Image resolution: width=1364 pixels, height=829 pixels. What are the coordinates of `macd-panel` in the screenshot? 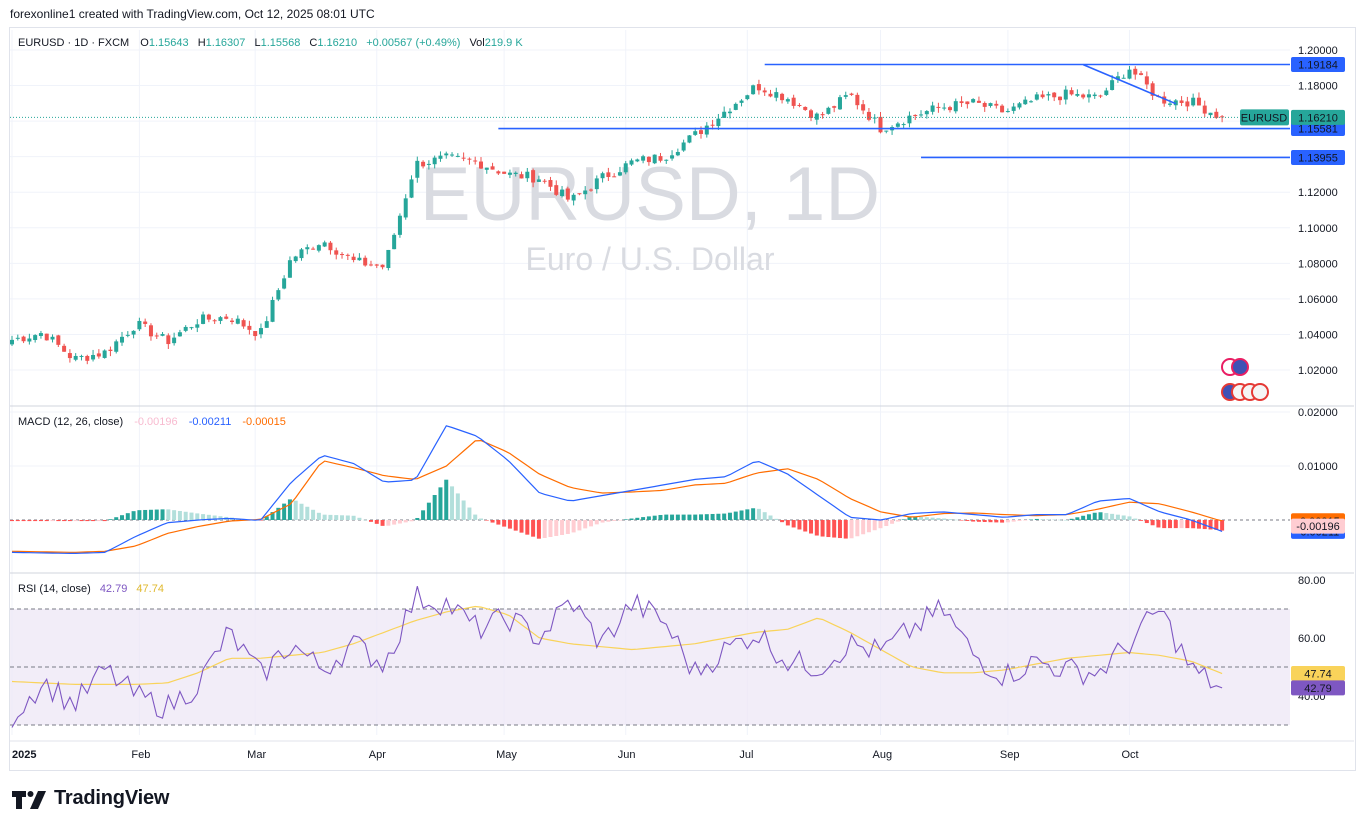 It's located at (650, 489).